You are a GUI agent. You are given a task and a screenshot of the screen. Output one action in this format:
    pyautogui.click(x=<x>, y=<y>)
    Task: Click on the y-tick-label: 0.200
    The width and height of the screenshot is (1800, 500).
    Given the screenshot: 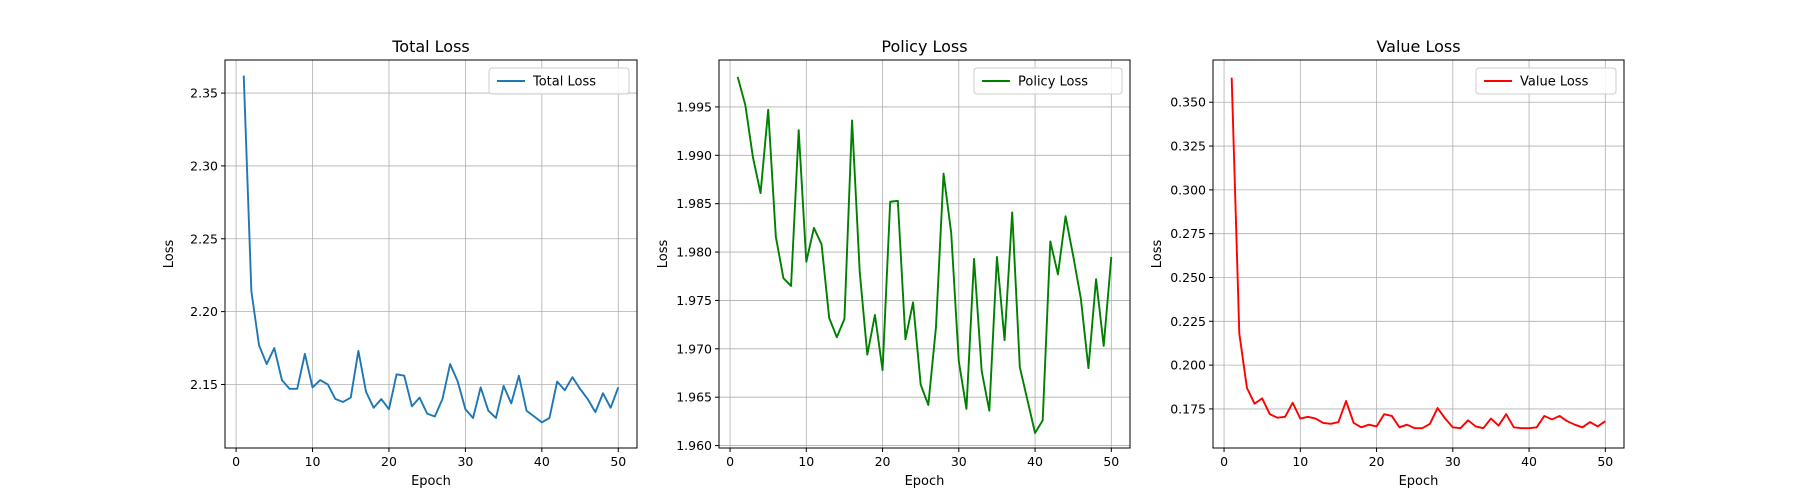 What is the action you would take?
    pyautogui.click(x=1188, y=365)
    